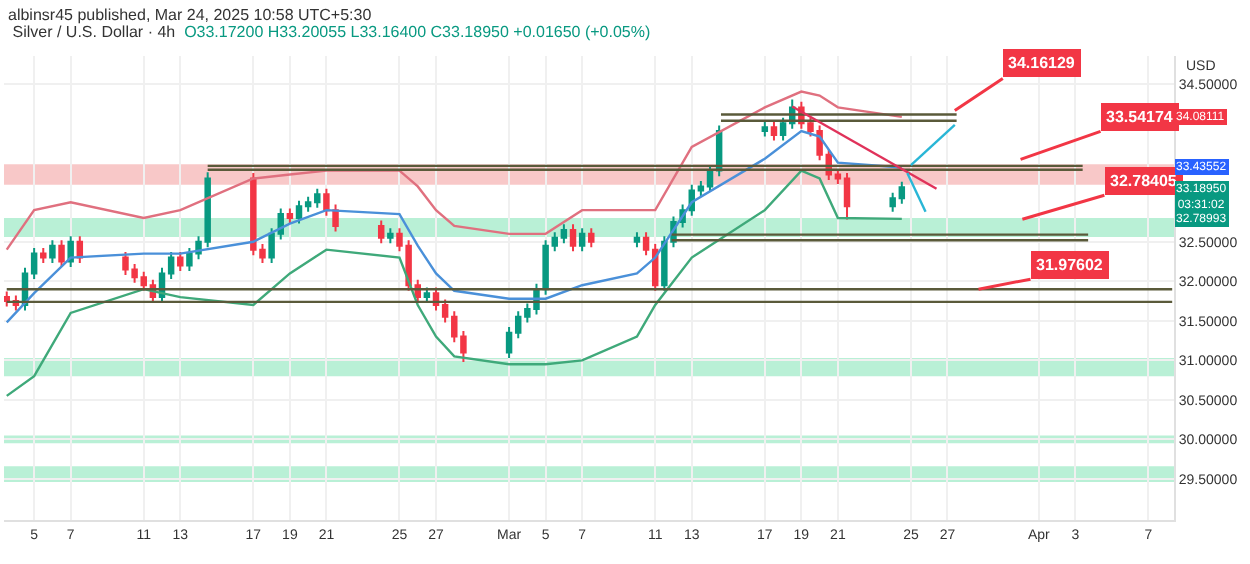  I want to click on chart-title: Silver / U.S. Dollar · 4h, so click(94, 31).